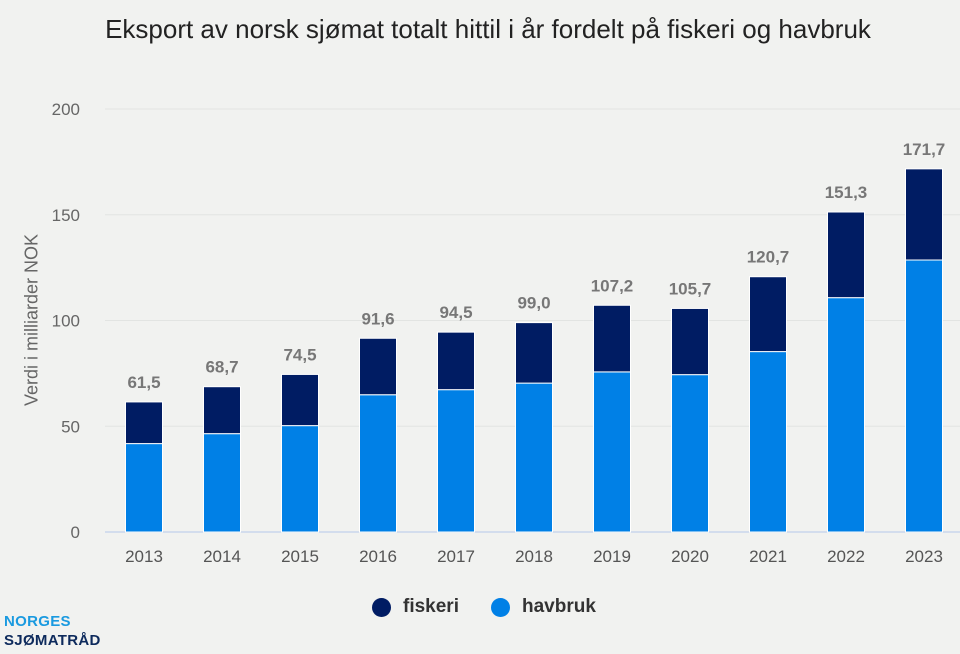 The width and height of the screenshot is (960, 654). I want to click on legend-item-fiskeri: fiskeri, so click(415, 607).